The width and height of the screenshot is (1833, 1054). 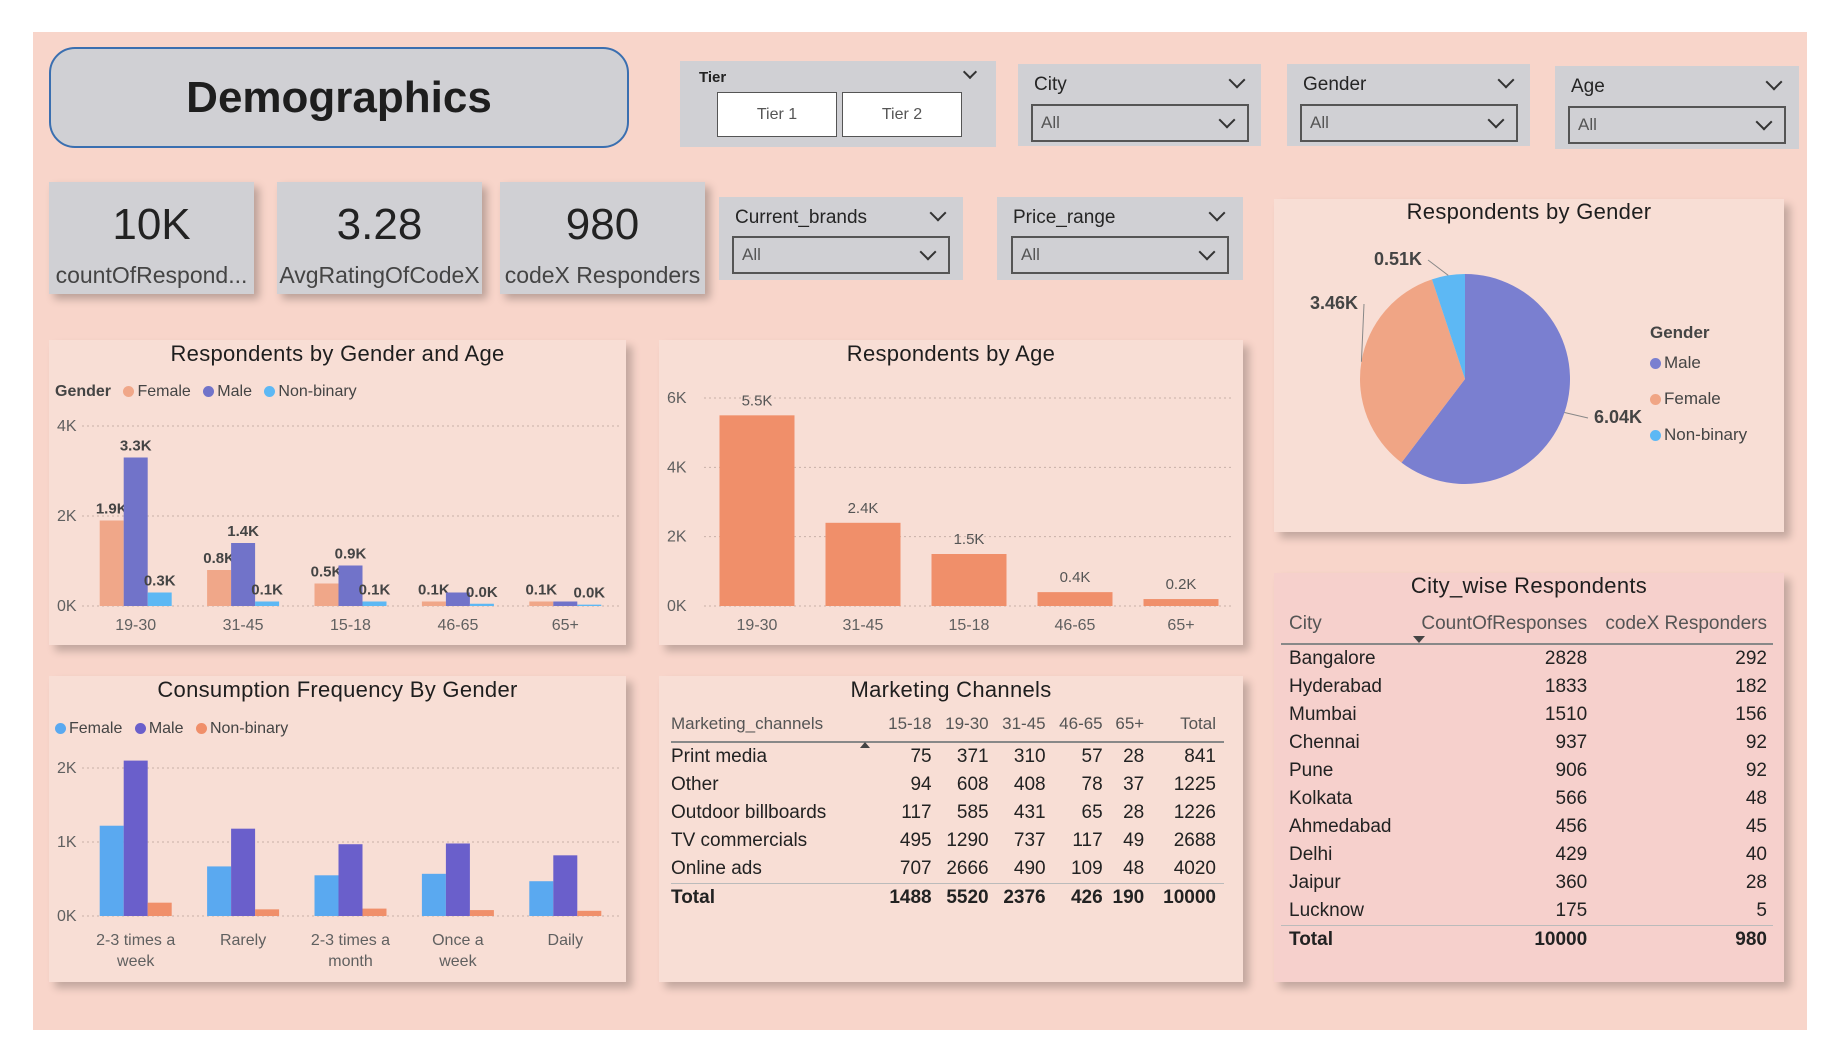 I want to click on current-brands-slicer: Current_brands All, so click(x=841, y=238).